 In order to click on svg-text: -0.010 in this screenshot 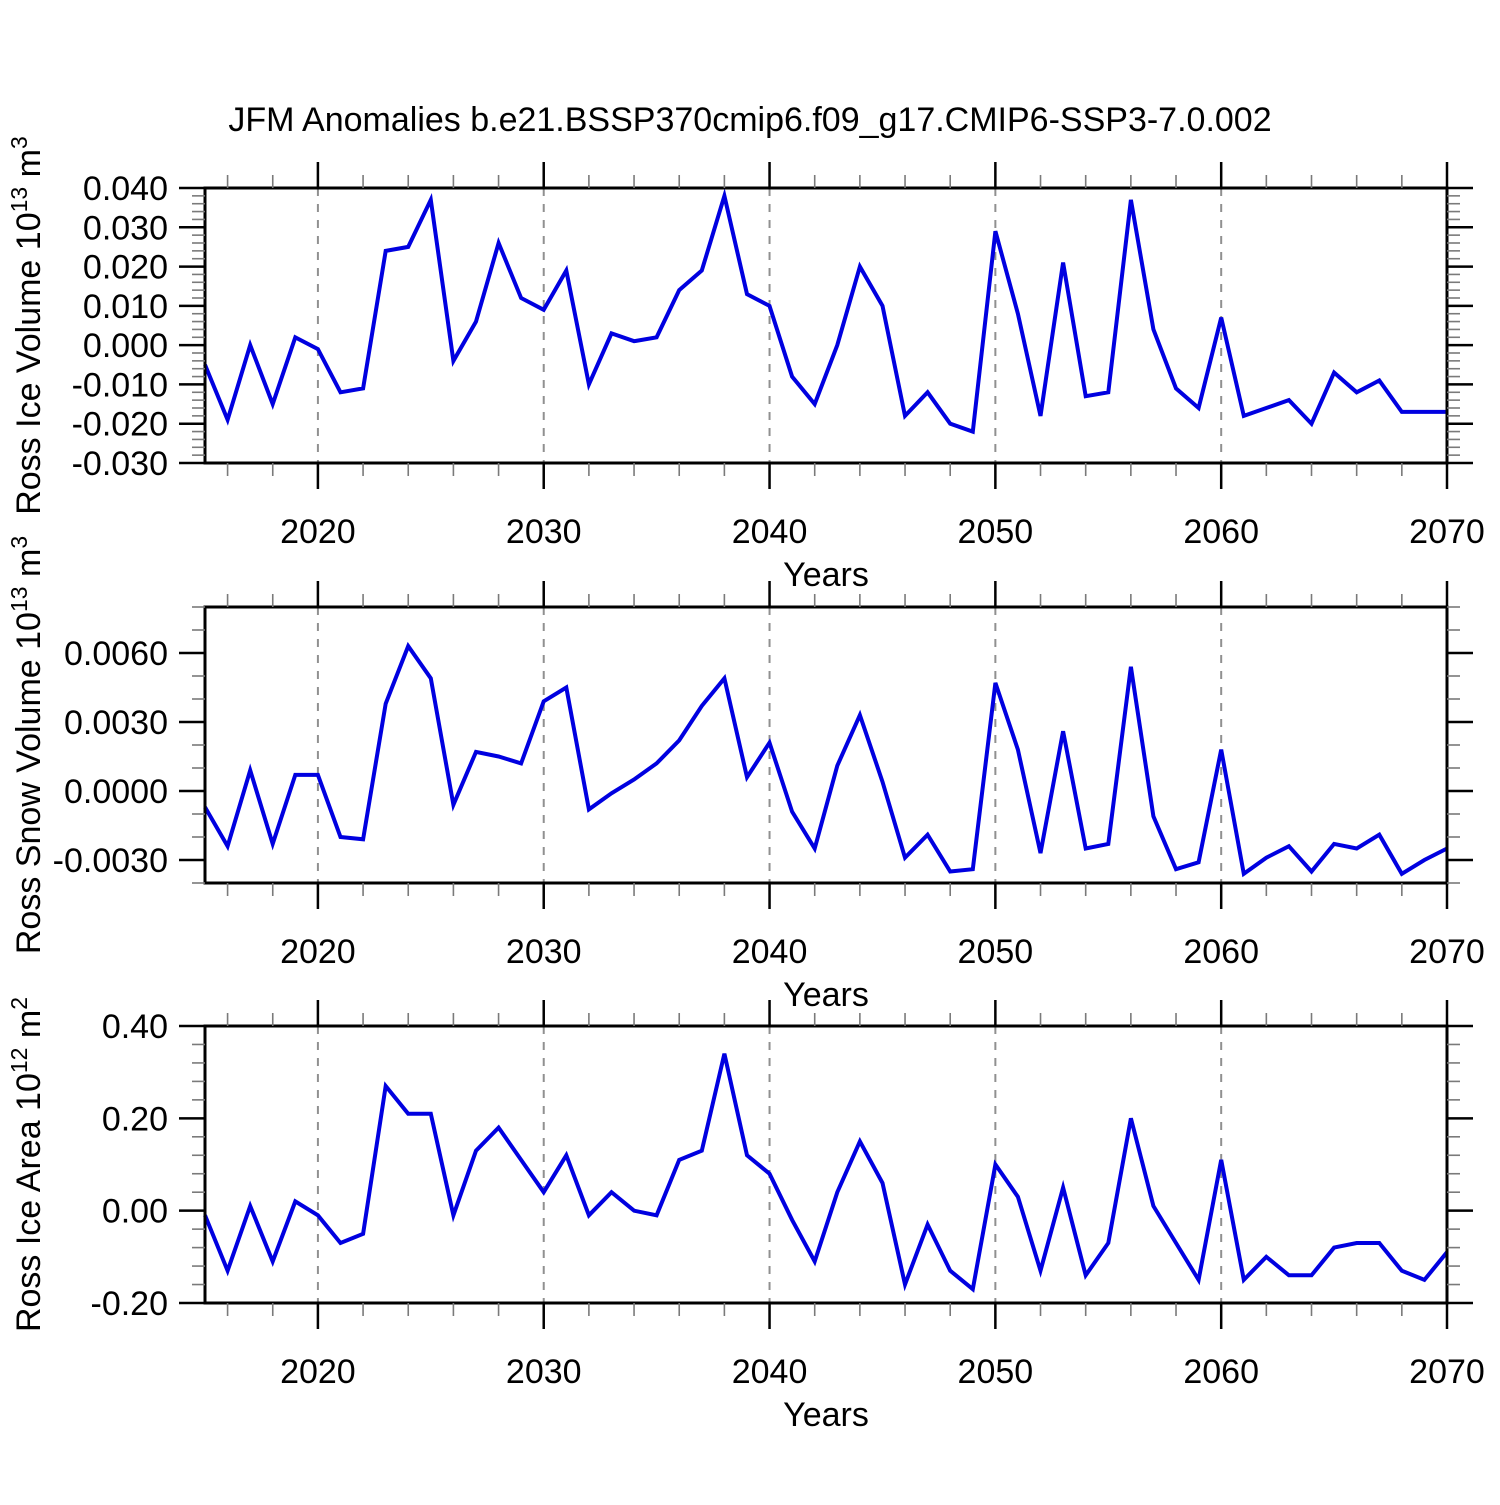, I will do `click(120, 385)`.